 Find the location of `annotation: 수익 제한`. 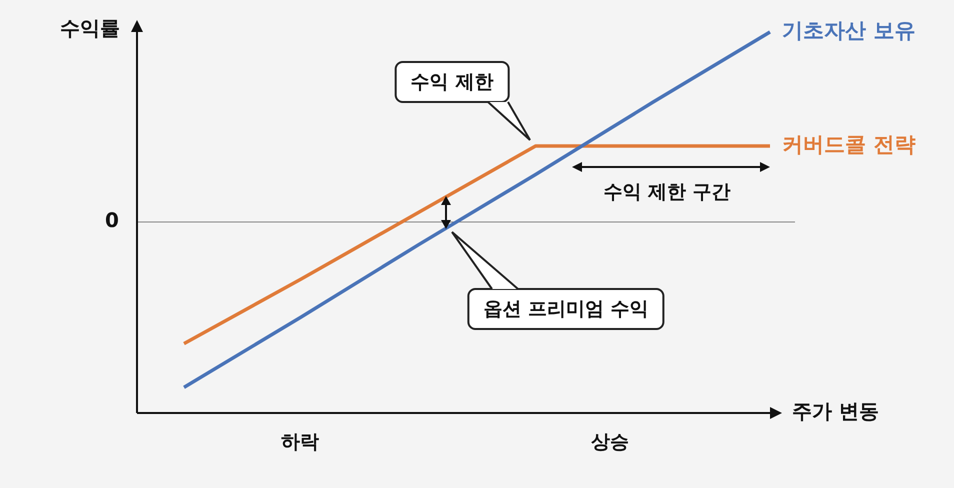

annotation: 수익 제한 is located at coordinates (452, 82).